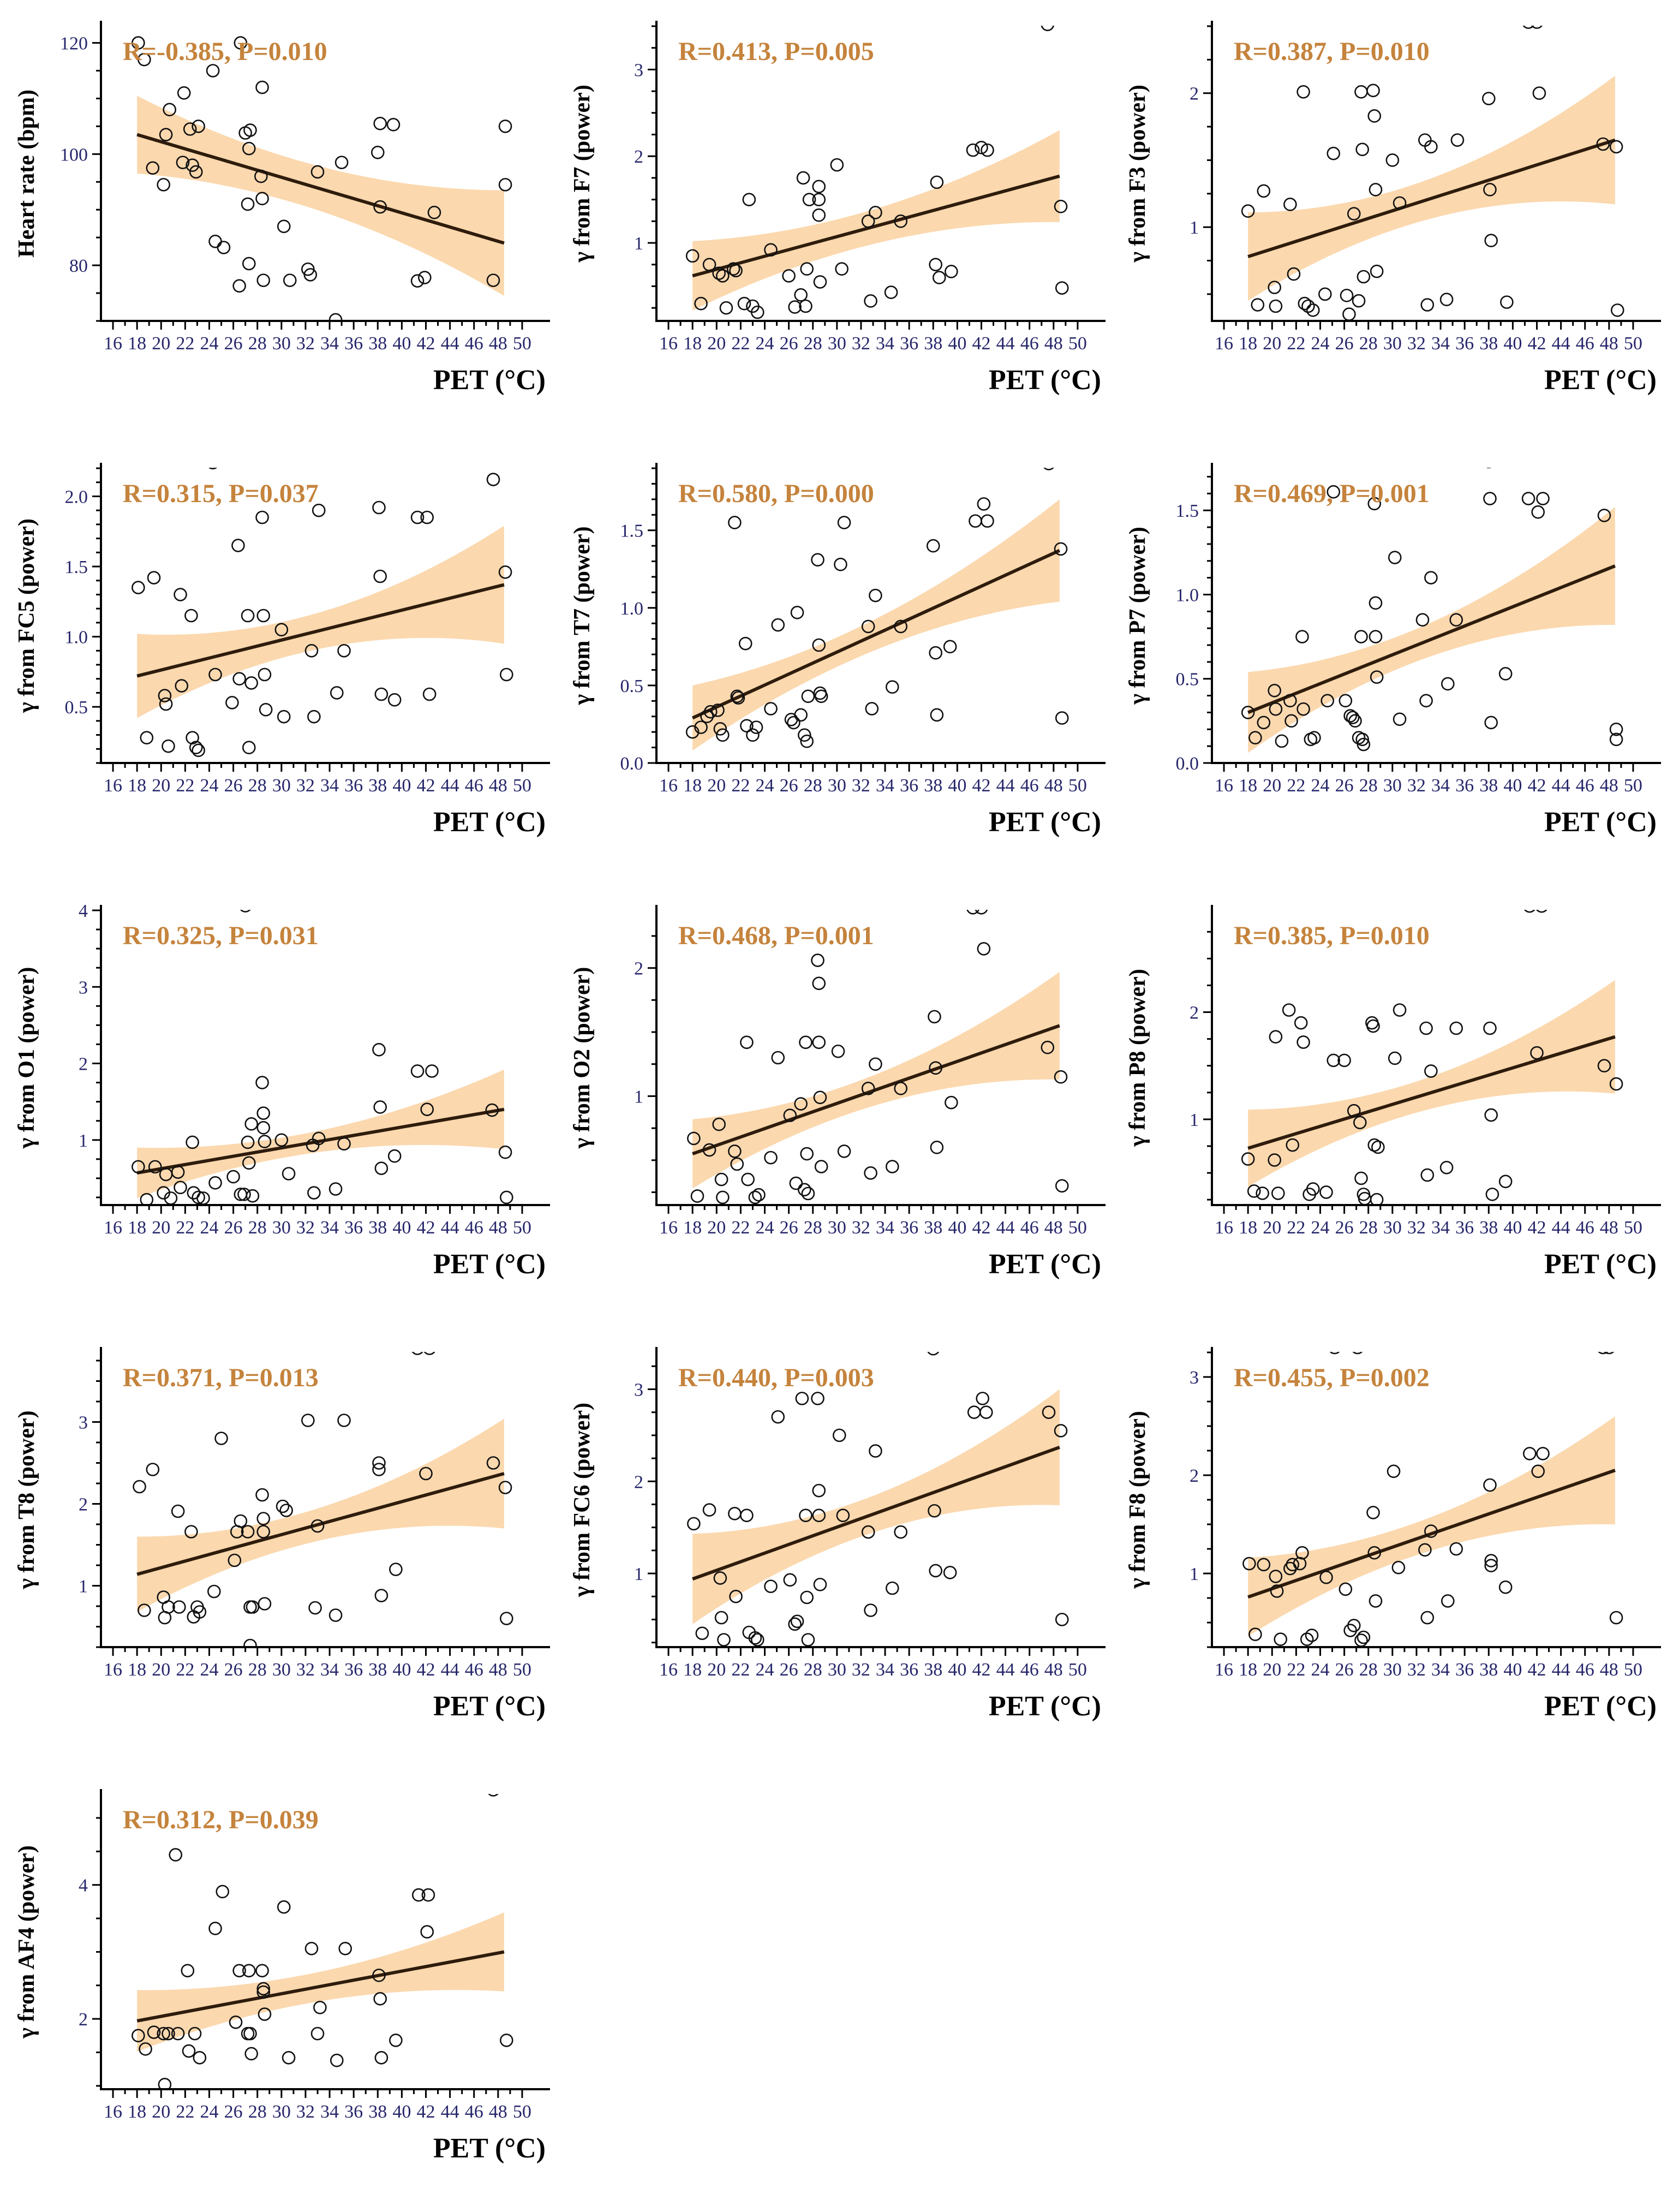 This screenshot has width=1667, height=2212. Describe the element at coordinates (26, 615) in the screenshot. I see `y-axis-label: γ from FC5 (power)` at that location.